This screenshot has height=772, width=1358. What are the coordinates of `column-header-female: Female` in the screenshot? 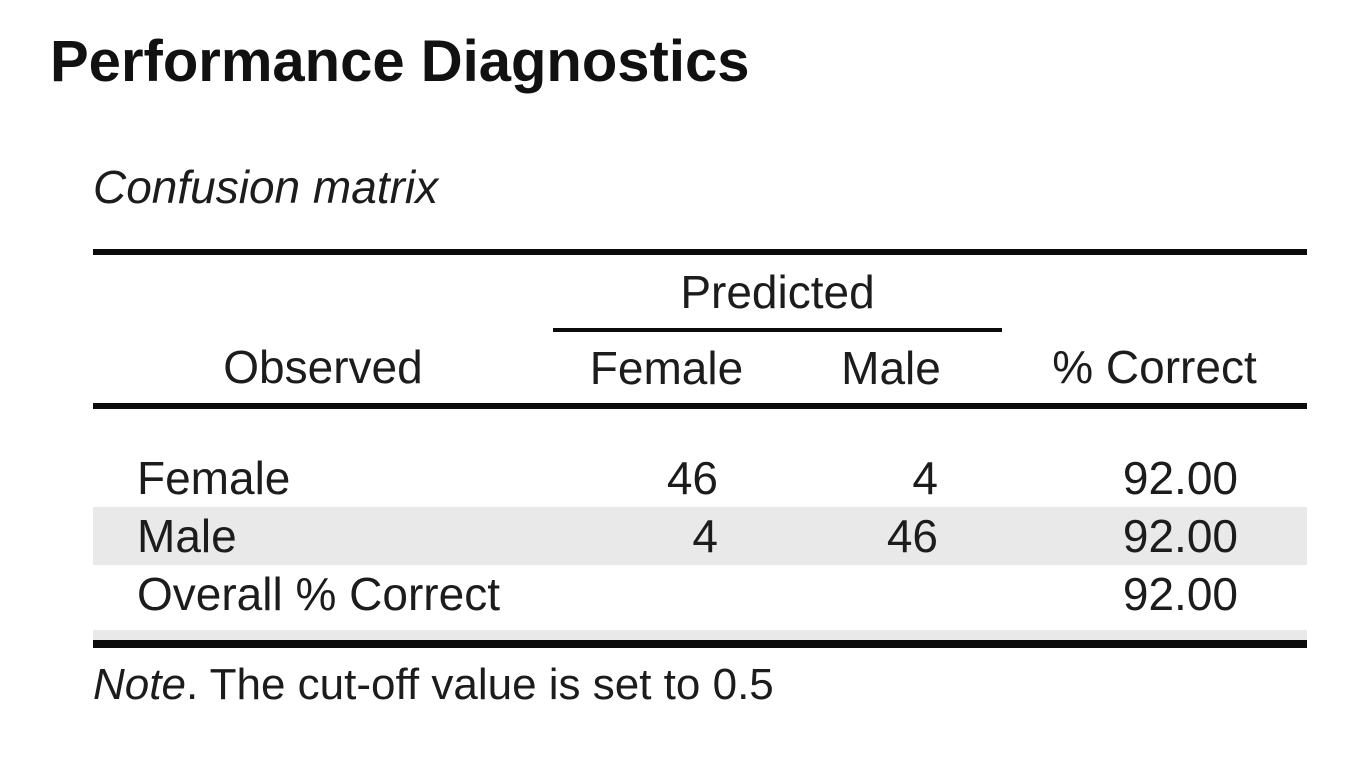 It's located at (666, 369).